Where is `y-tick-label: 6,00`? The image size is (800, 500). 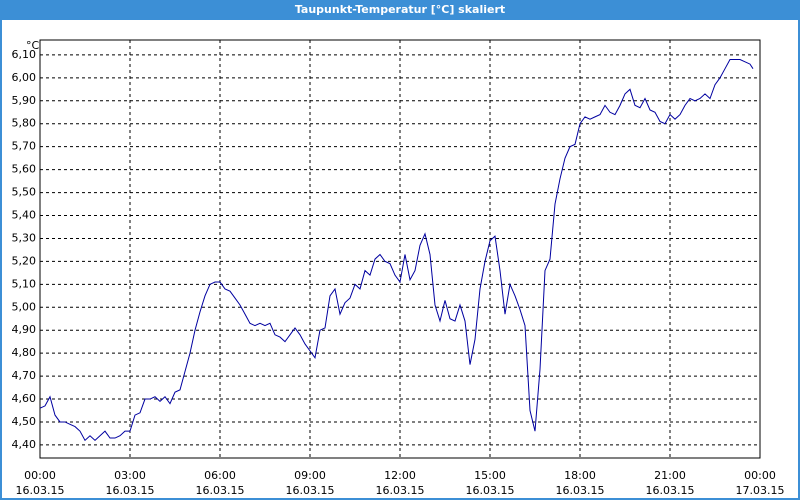 y-tick-label: 6,00 is located at coordinates (24, 77).